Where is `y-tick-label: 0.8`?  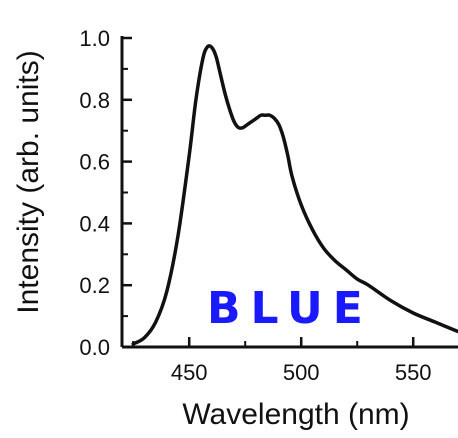
y-tick-label: 0.8 is located at coordinates (94, 100).